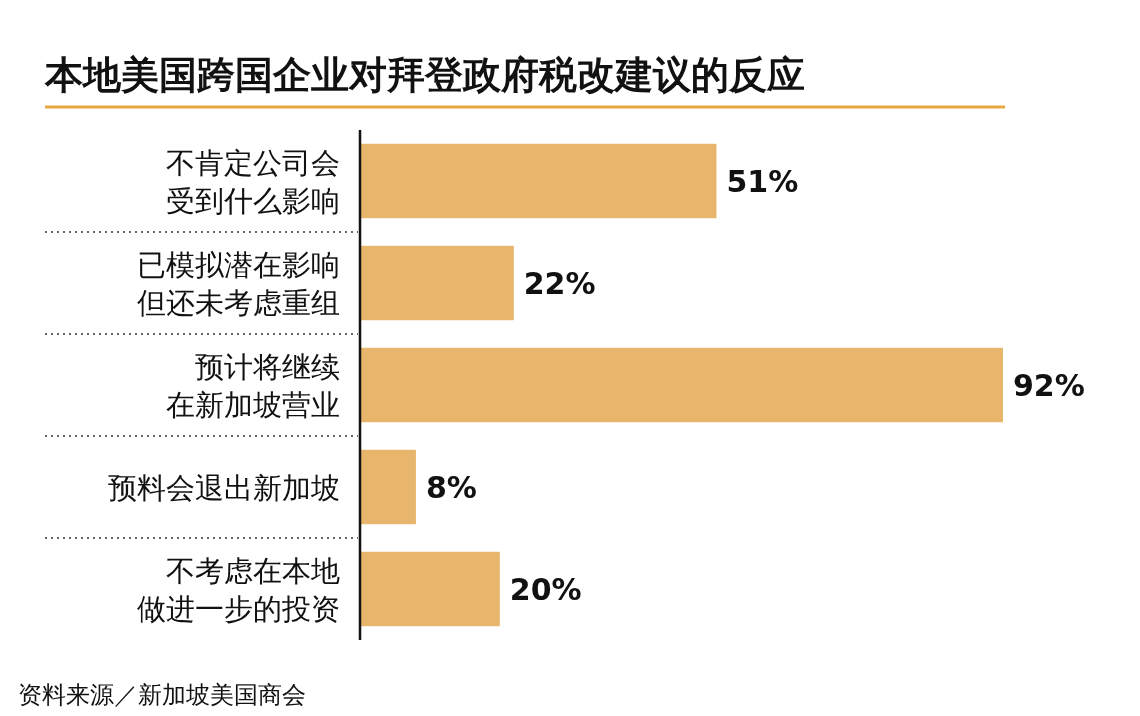  I want to click on y-tick-label: 不肯定公司会受到什么影响, so click(253, 182).